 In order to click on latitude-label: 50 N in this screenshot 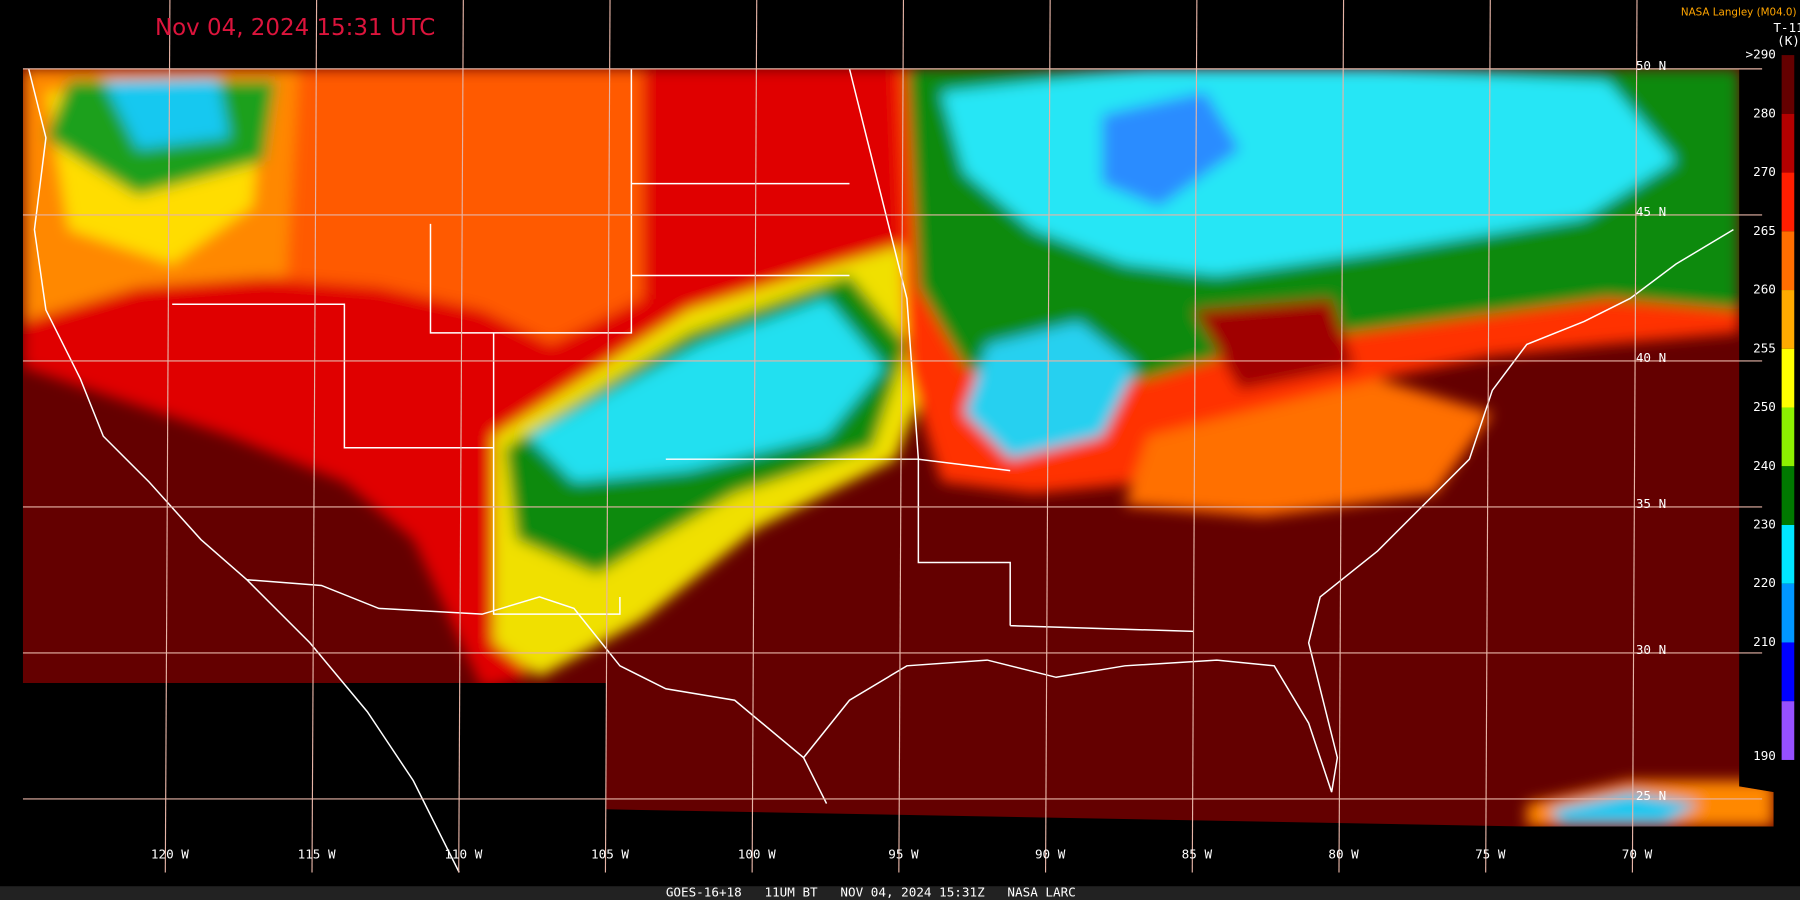, I will do `click(1651, 65)`.